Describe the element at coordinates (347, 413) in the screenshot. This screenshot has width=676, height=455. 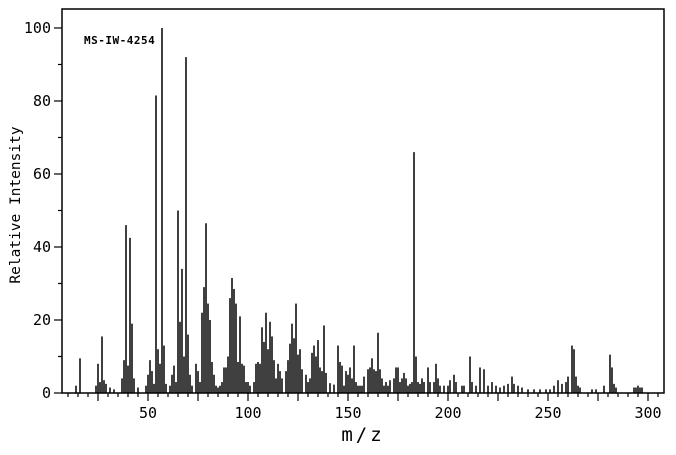
I see `x-tick-label: 150` at that location.